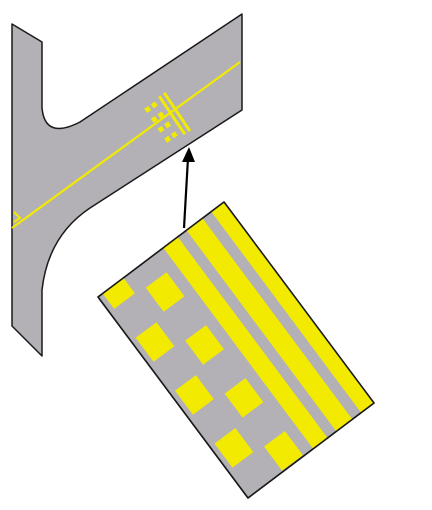 The width and height of the screenshot is (432, 510). What do you see at coordinates (188, 188) in the screenshot?
I see `callout-arrow` at bounding box center [188, 188].